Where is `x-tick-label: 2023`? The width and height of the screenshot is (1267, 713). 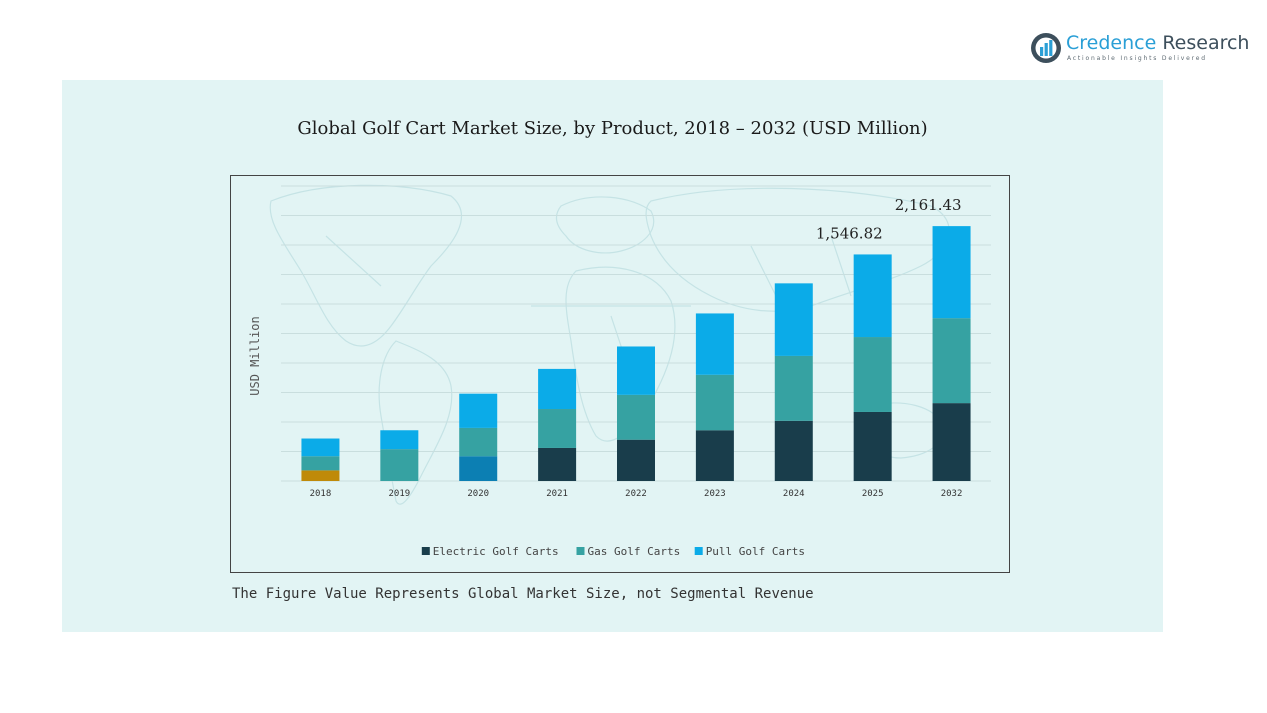
x-tick-label: 2023 is located at coordinates (715, 494).